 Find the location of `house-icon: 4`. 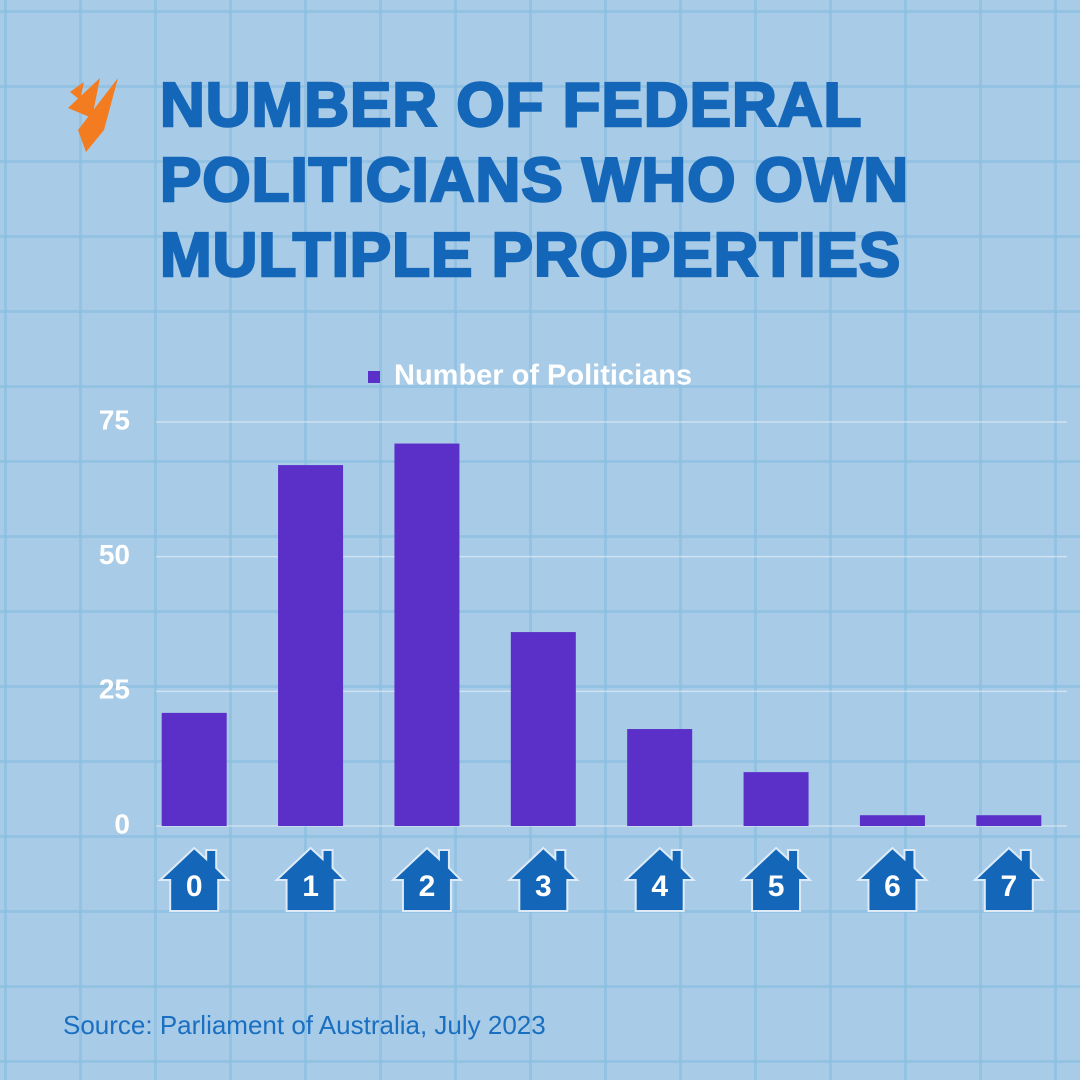

house-icon: 4 is located at coordinates (660, 879).